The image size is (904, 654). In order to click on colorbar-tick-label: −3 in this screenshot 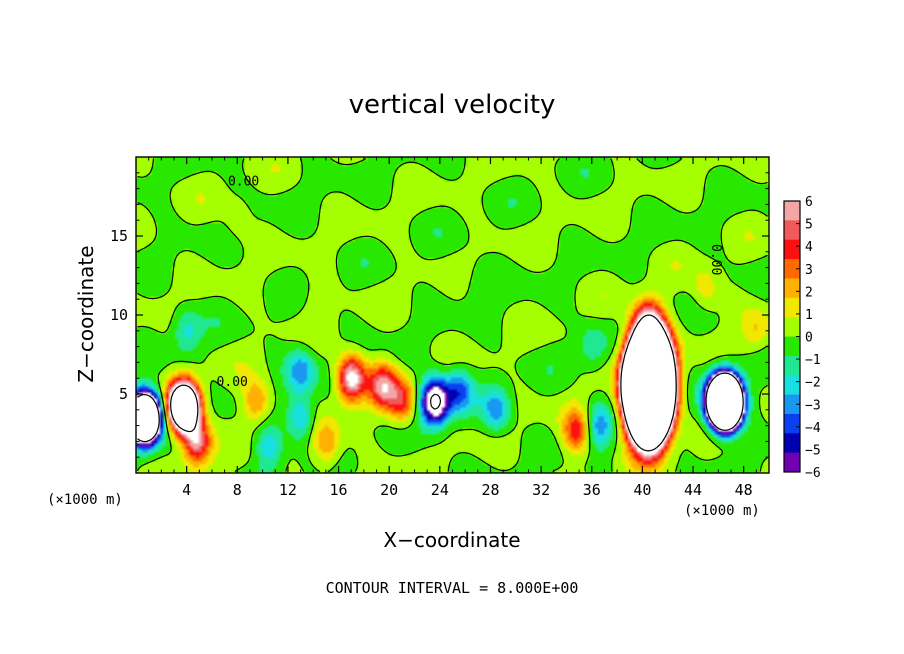, I will do `click(813, 405)`.